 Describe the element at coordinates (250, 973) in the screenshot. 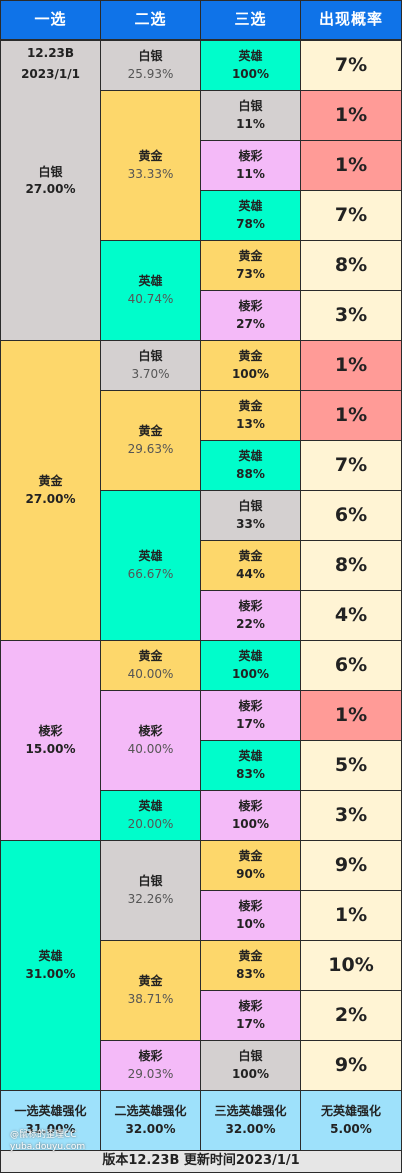

I see `third-pick-pct: 83%` at that location.